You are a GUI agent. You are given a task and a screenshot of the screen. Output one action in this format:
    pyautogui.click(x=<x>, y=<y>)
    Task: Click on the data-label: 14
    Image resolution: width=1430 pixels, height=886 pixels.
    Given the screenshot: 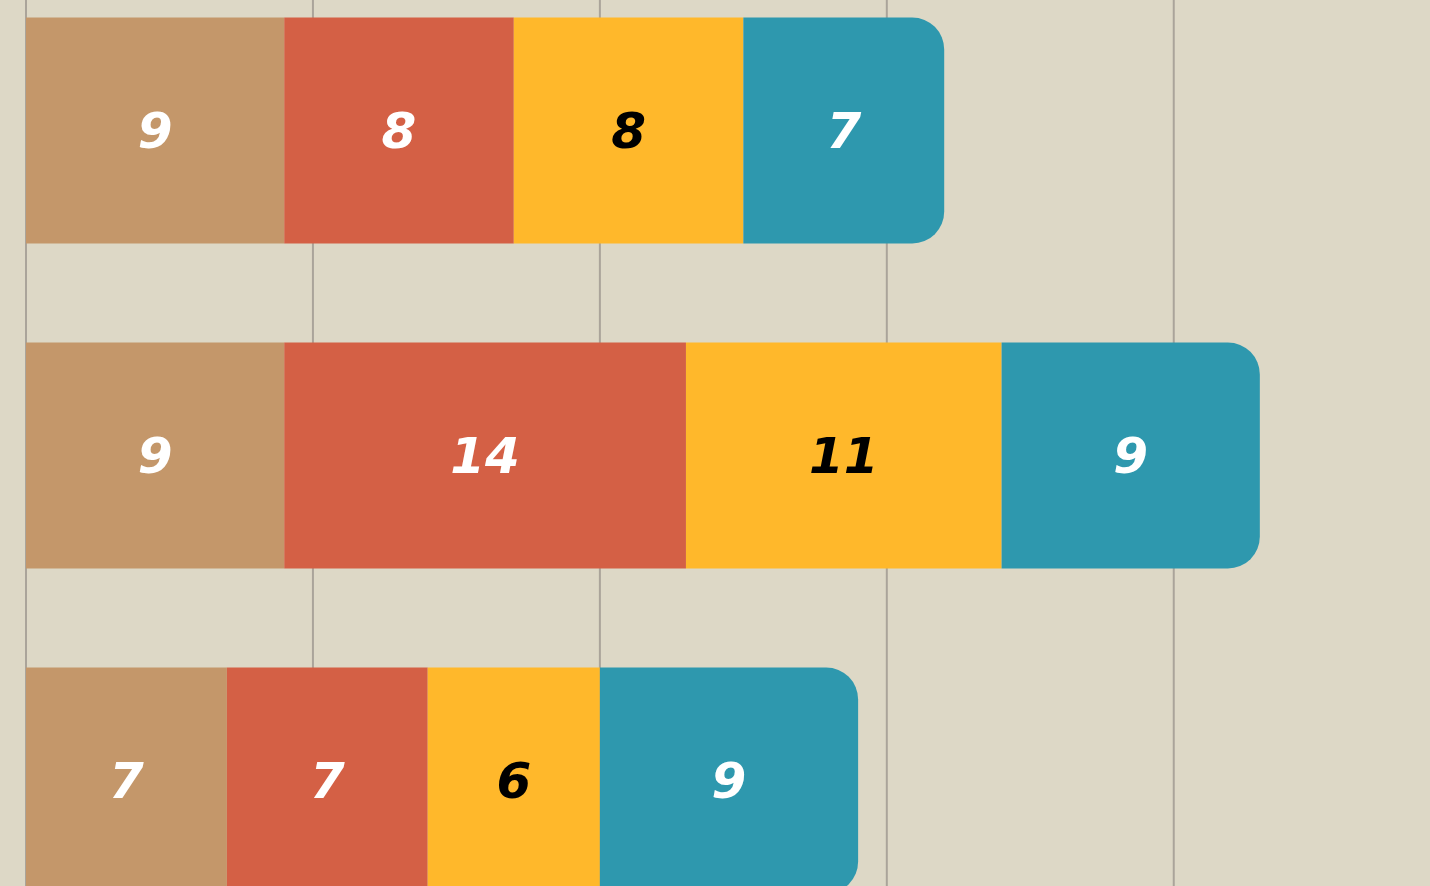 What is the action you would take?
    pyautogui.click(x=485, y=455)
    